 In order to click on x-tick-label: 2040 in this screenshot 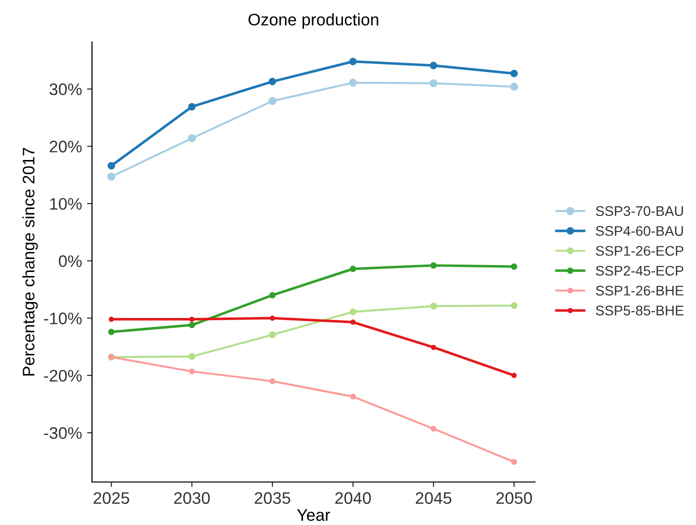, I will do `click(353, 498)`.